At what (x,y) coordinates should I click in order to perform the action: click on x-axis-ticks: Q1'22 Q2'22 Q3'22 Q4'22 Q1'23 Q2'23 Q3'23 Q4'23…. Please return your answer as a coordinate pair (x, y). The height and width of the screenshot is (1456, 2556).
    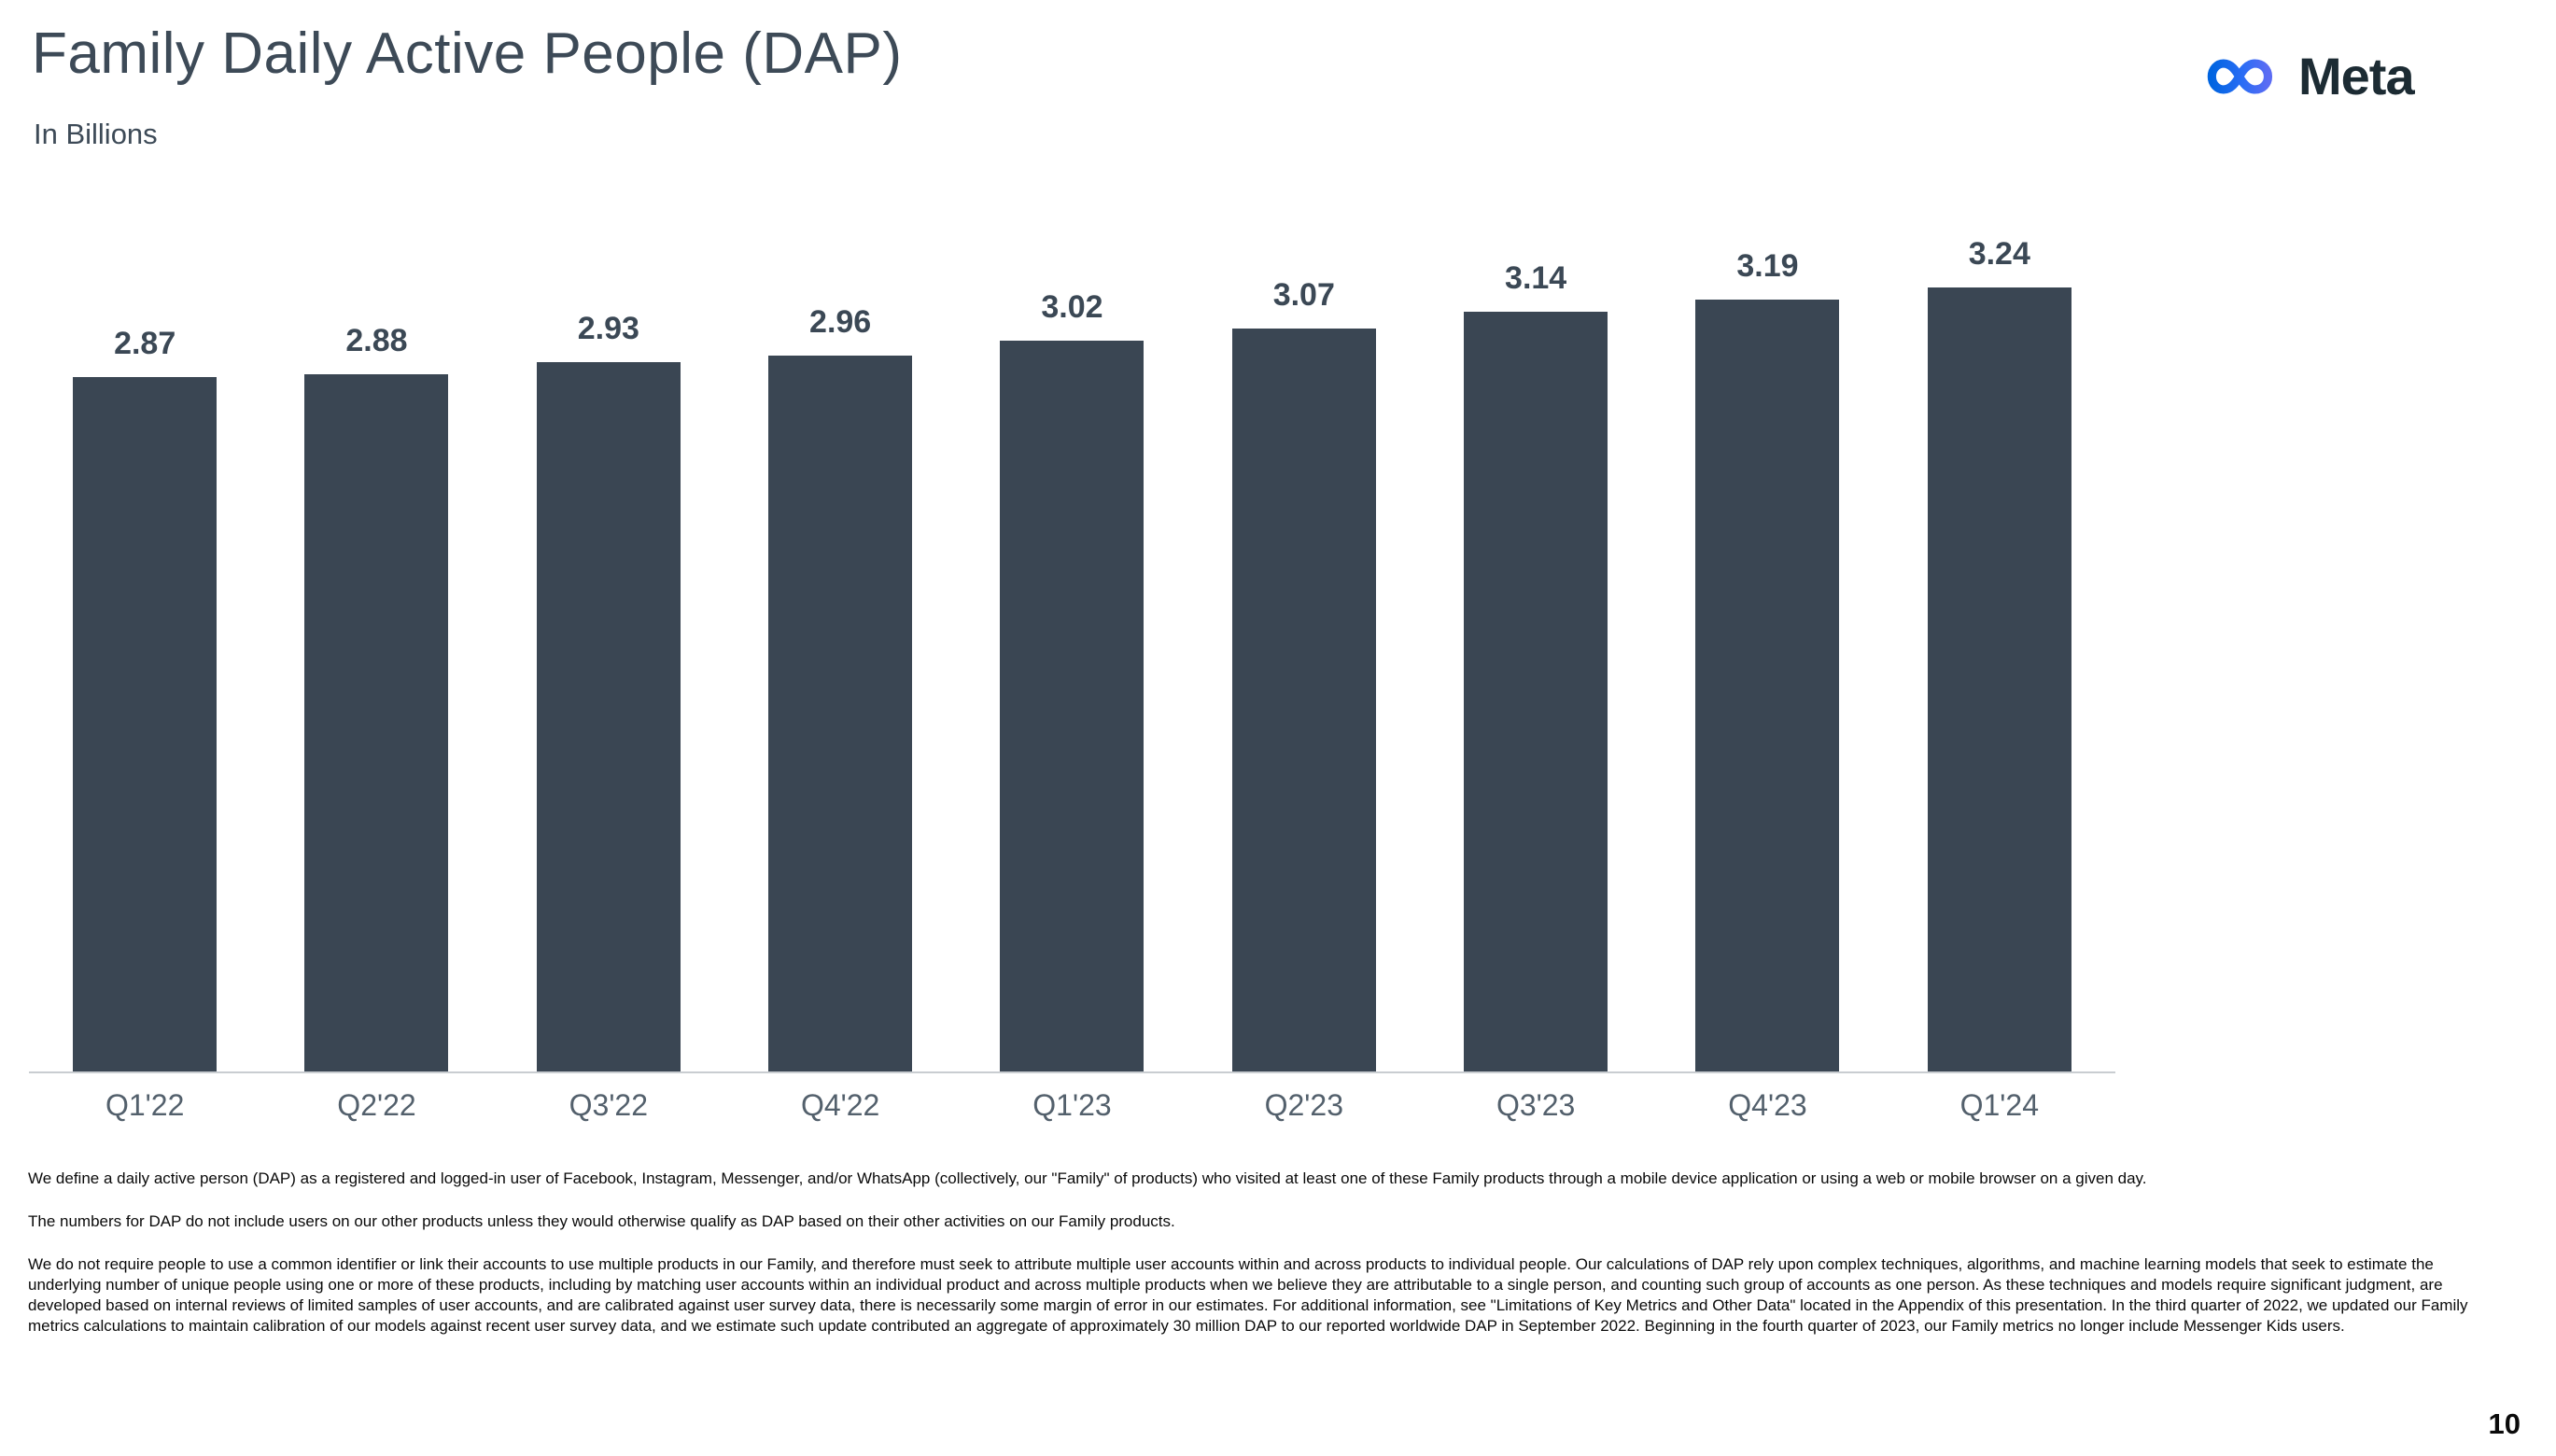
    Looking at the image, I should click on (1072, 1105).